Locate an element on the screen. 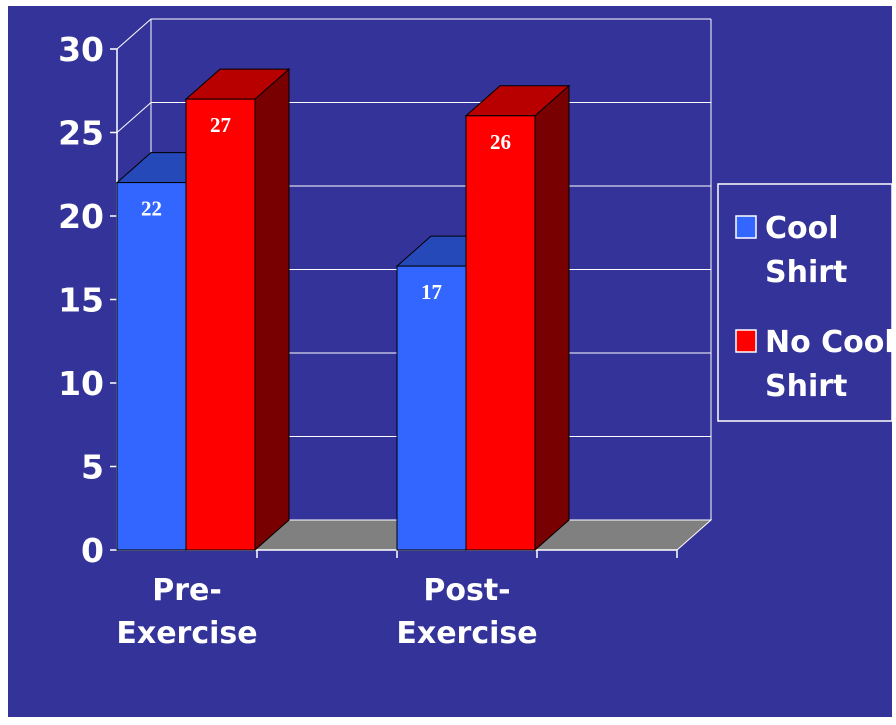 The image size is (896, 725). y-tick-label: 25 is located at coordinates (81, 133).